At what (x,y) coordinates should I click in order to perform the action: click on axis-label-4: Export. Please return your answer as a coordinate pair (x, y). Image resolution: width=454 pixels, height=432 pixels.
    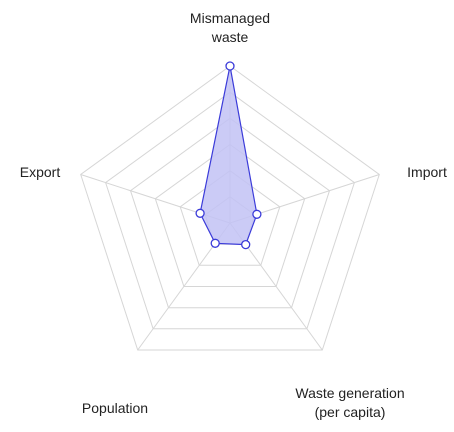
    Looking at the image, I should click on (40, 172).